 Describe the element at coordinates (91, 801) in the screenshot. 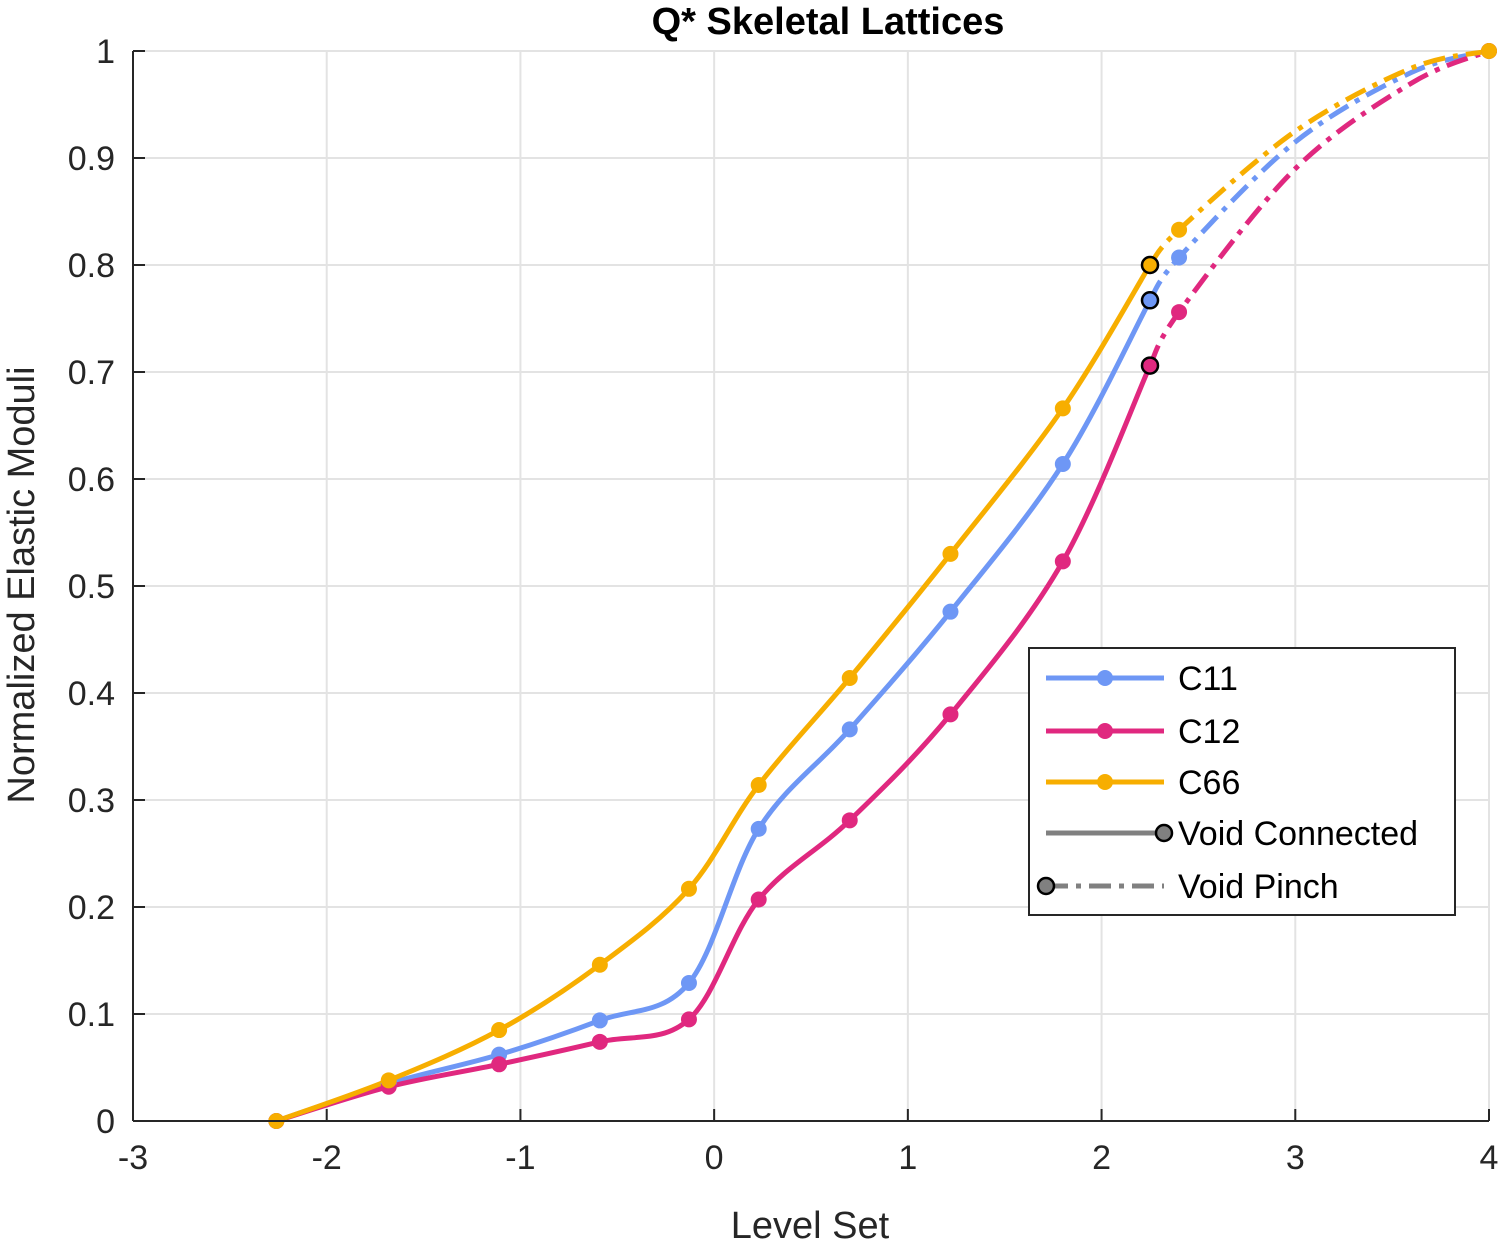

I see `y-tick-label: 0.3` at that location.